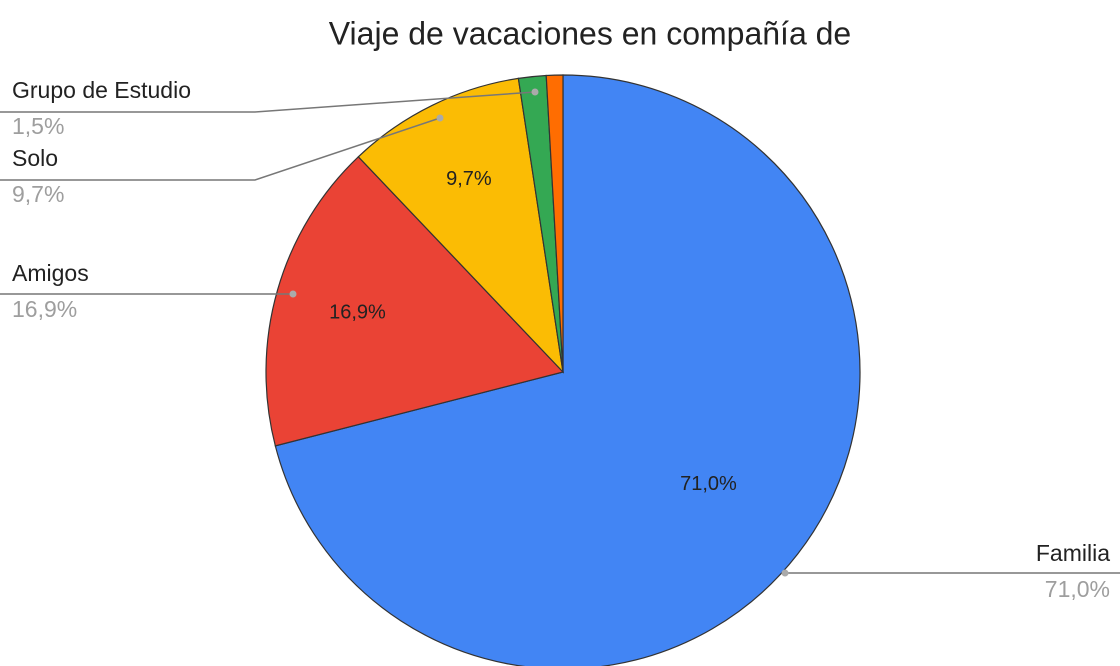  Describe the element at coordinates (357, 312) in the screenshot. I see `slice-label: 16,9%` at that location.